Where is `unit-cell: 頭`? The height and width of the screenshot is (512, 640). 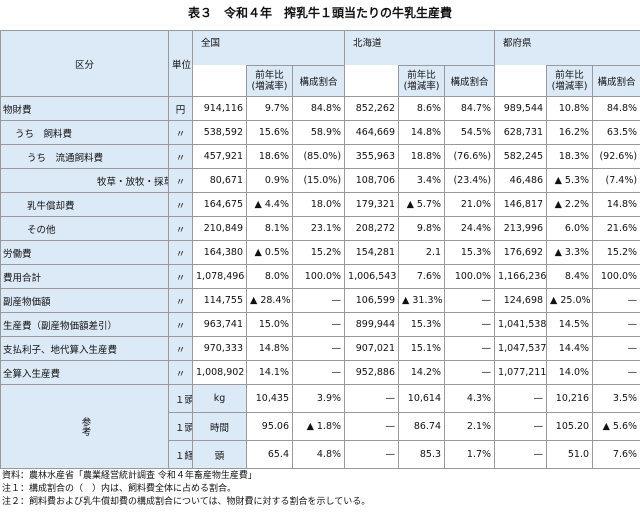
unit-cell: 頭 is located at coordinates (219, 454).